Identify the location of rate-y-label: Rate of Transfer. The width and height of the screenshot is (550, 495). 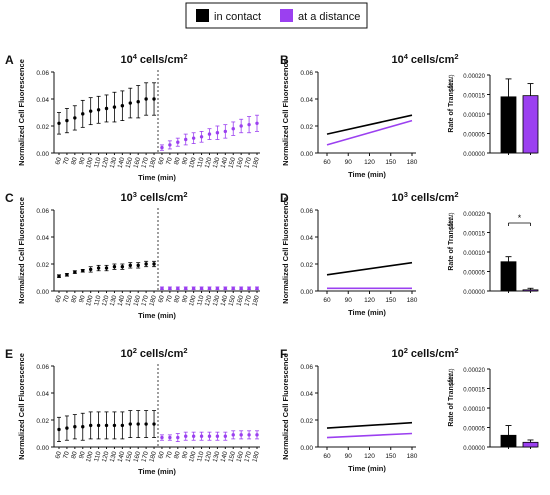
(451, 400).